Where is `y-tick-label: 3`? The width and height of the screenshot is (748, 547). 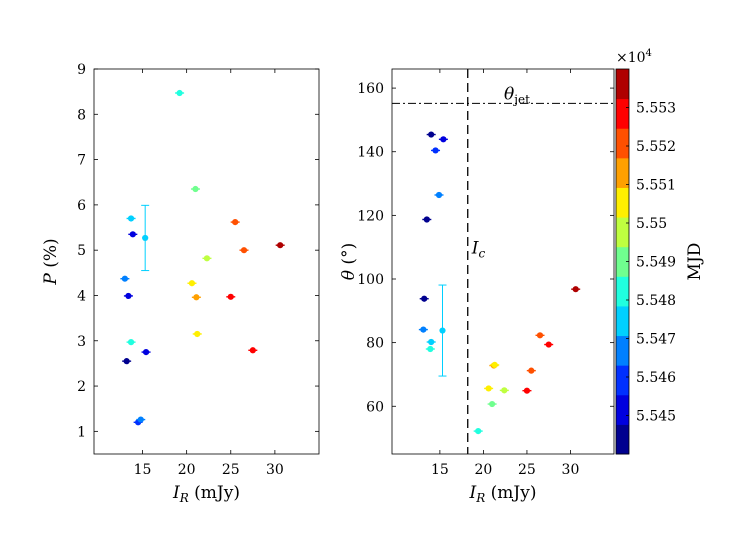 y-tick-label: 3 is located at coordinates (81, 342).